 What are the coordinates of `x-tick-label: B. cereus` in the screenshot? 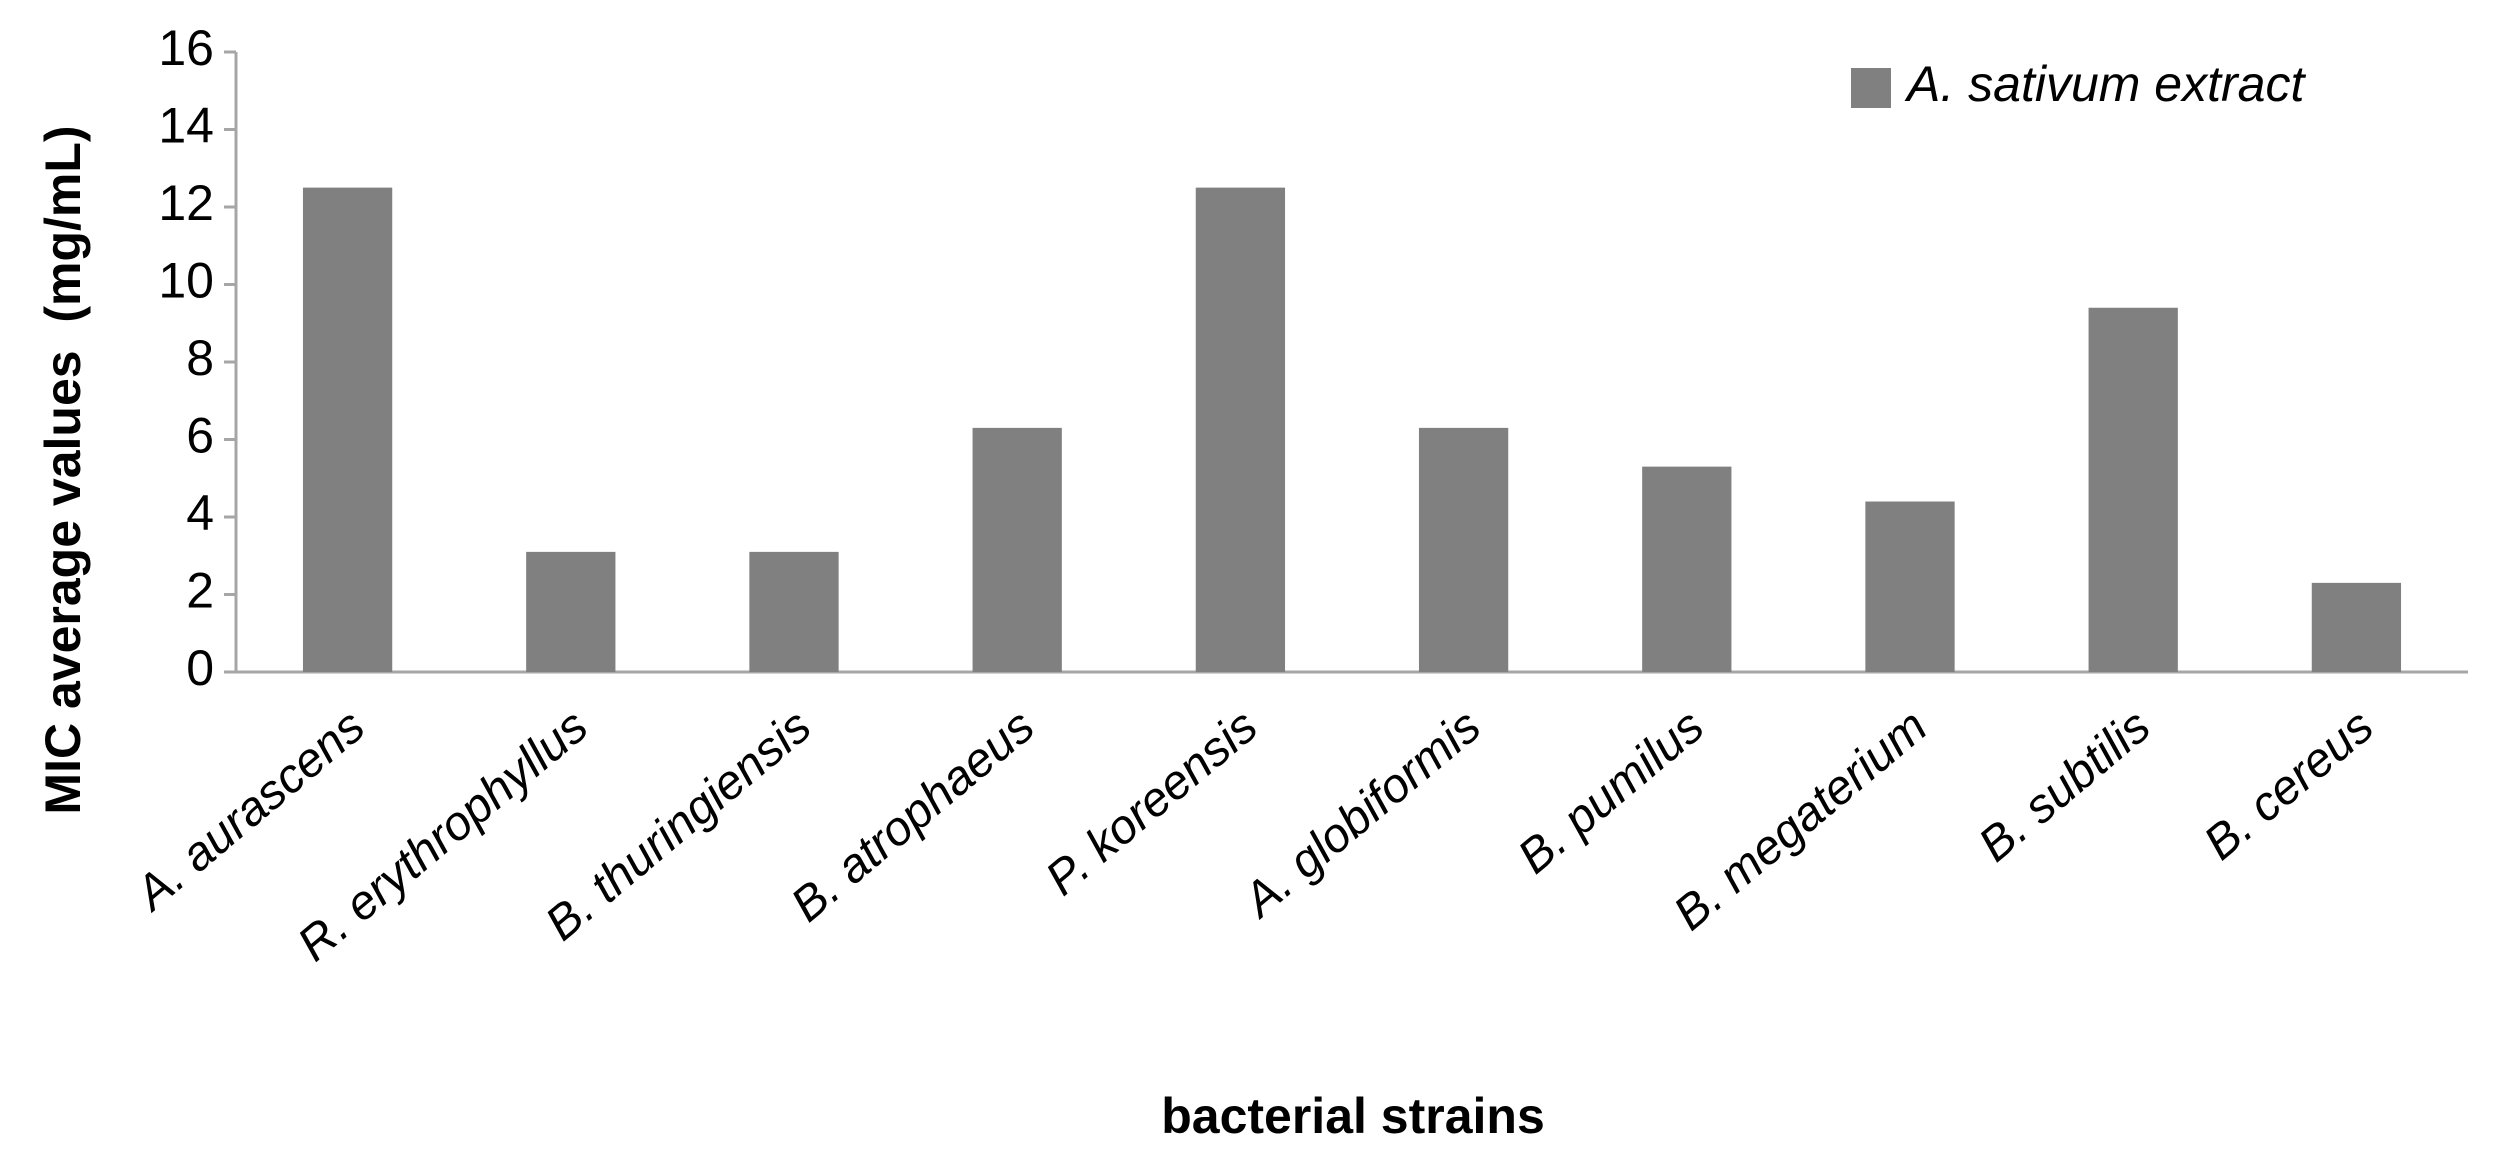 It's located at (2288, 785).